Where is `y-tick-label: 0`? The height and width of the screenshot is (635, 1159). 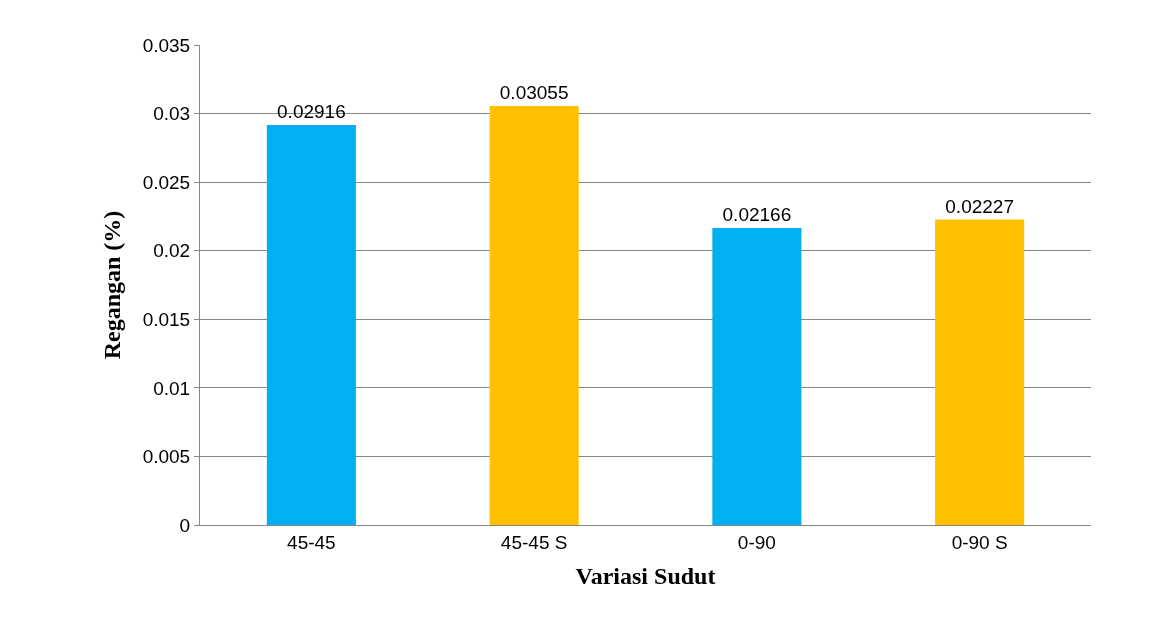
y-tick-label: 0 is located at coordinates (185, 525).